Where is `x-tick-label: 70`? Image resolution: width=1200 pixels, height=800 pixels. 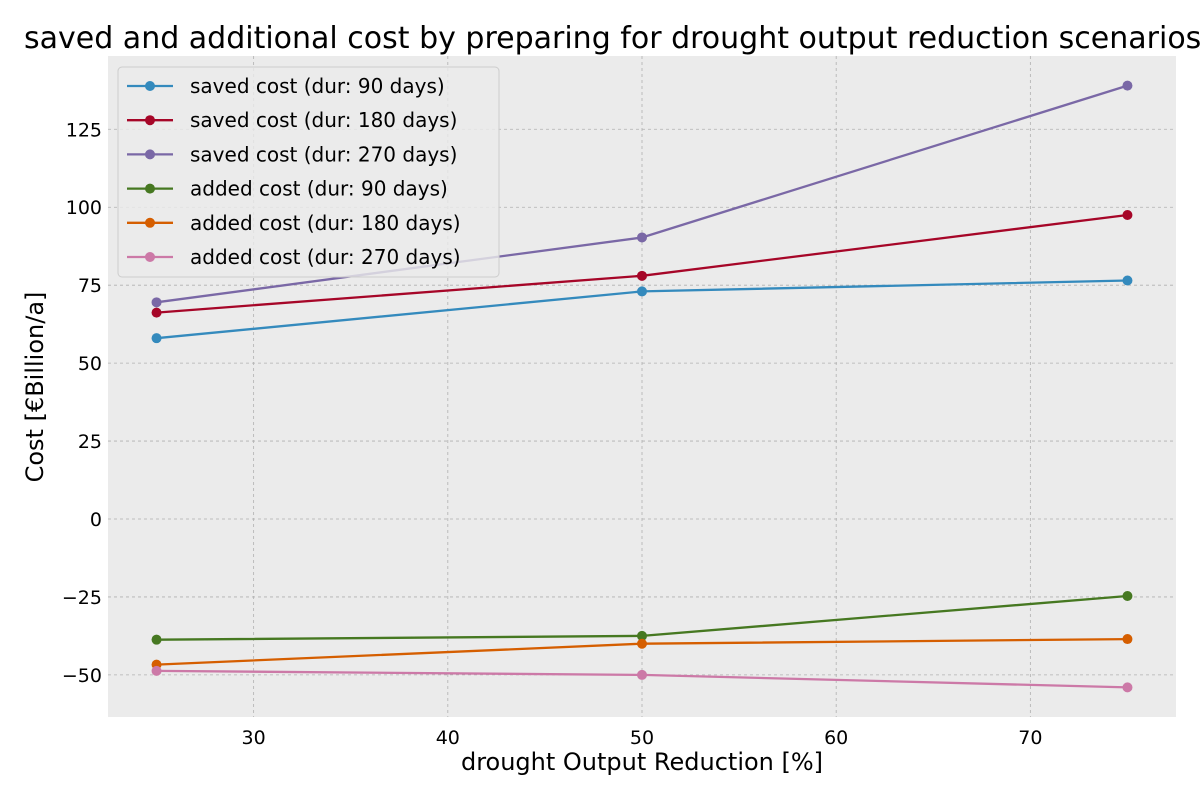
x-tick-label: 70 is located at coordinates (1030, 738).